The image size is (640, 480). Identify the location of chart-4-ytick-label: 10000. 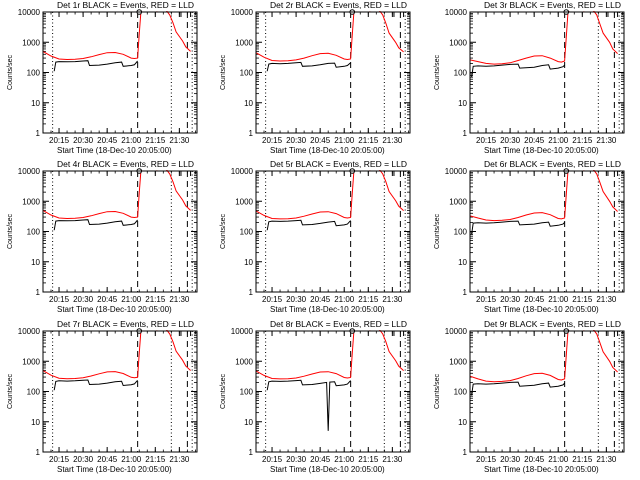
(29, 171).